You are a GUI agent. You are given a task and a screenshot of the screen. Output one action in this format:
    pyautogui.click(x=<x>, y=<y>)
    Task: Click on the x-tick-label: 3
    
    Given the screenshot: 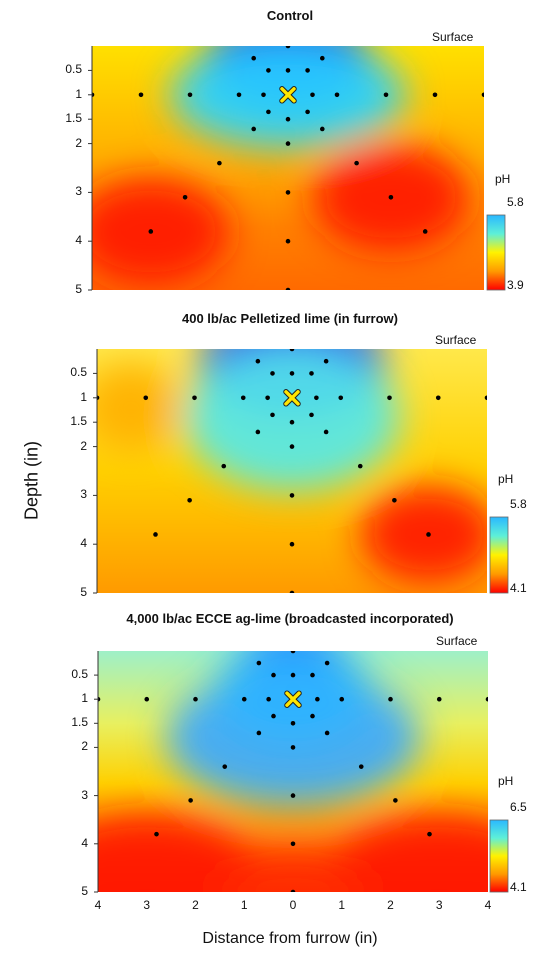 What is the action you would take?
    pyautogui.click(x=439, y=905)
    